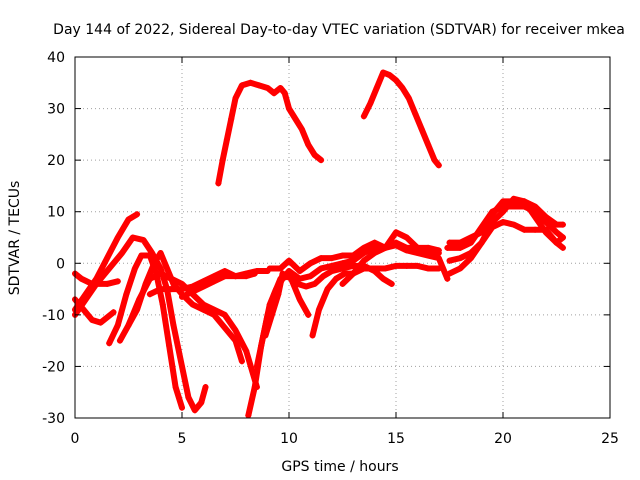 This screenshot has height=480, width=640. What do you see at coordinates (56, 110) in the screenshot?
I see `y-tick-label: 30` at bounding box center [56, 110].